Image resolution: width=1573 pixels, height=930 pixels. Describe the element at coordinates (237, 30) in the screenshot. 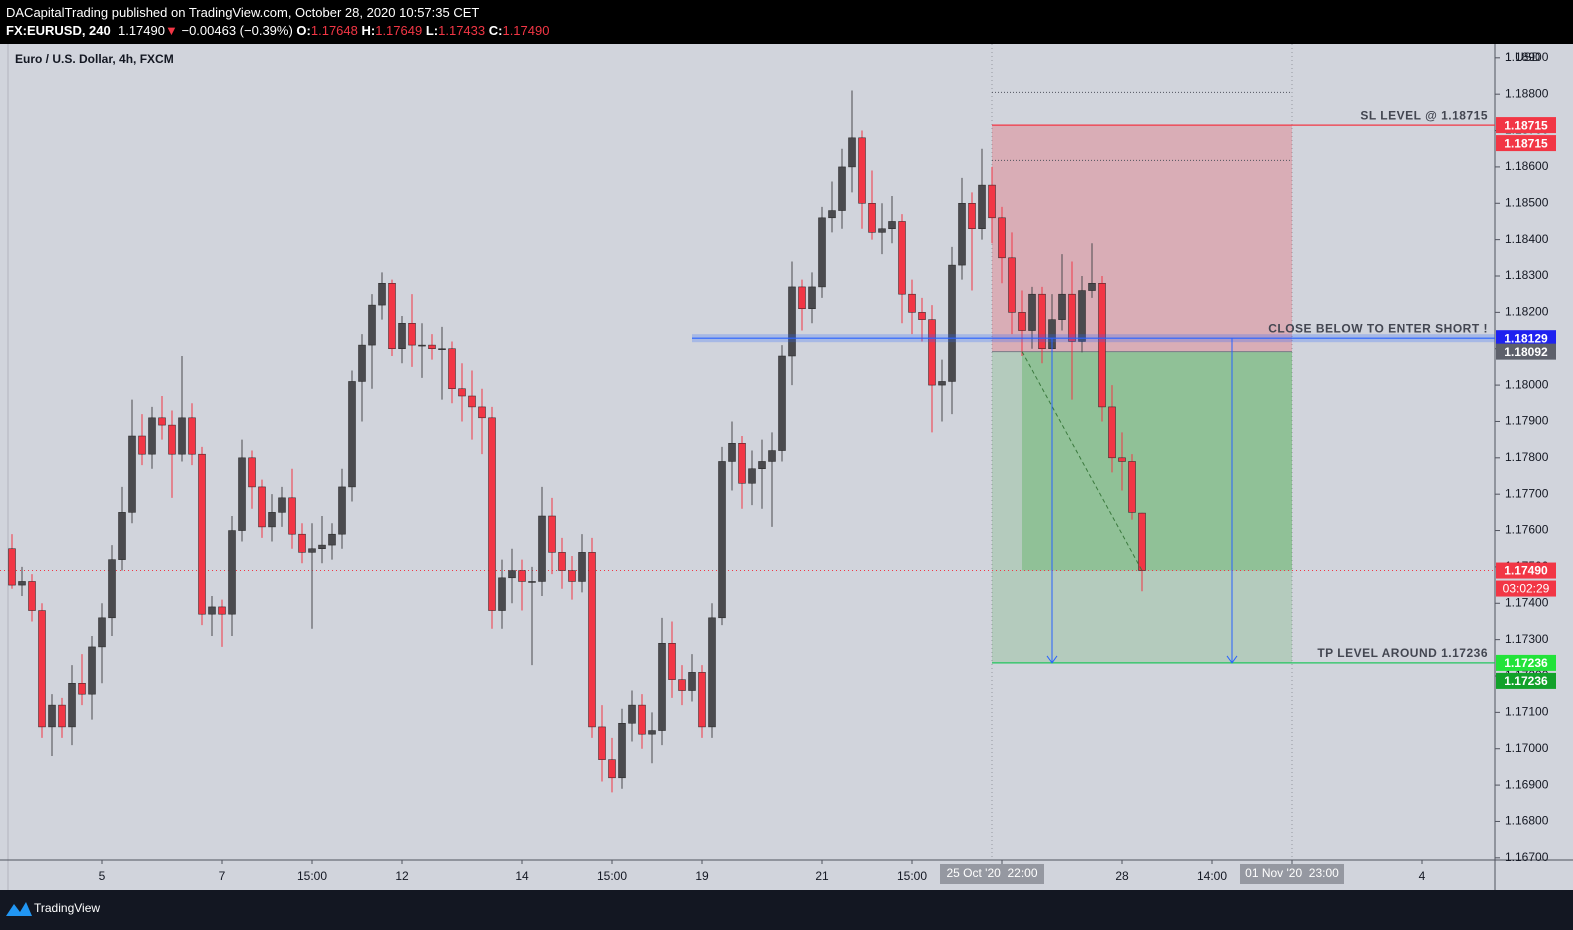

I see `change: −0.00463 (−0.39%)` at that location.